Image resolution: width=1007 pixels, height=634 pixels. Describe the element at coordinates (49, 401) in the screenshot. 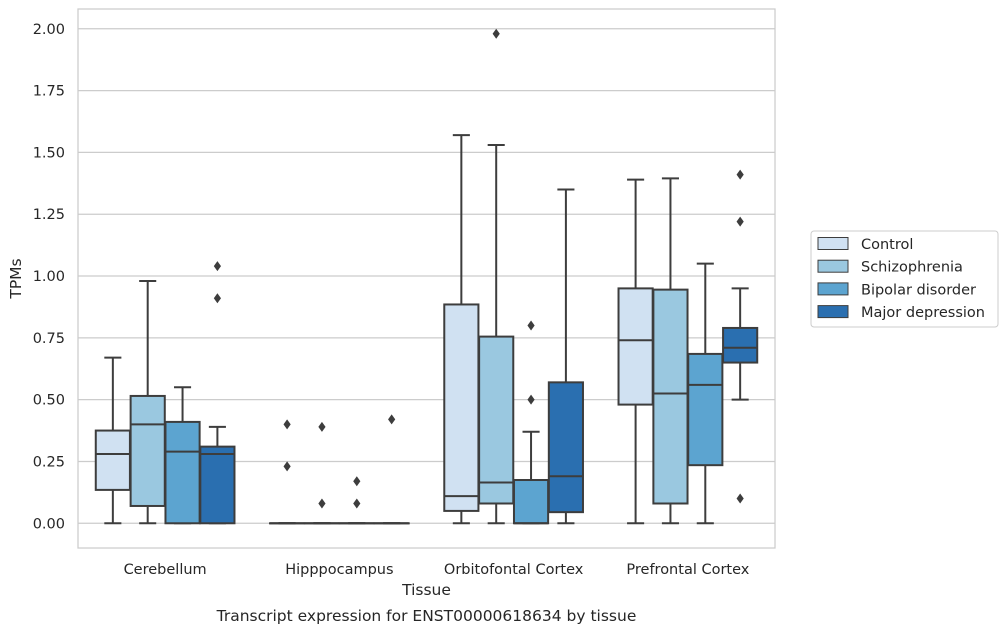

I see `y-tick-label: 0.50` at that location.